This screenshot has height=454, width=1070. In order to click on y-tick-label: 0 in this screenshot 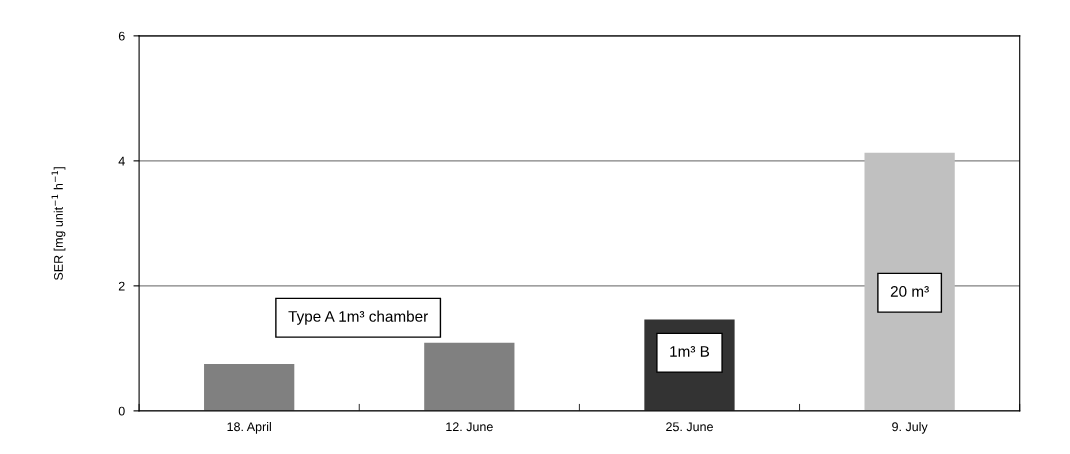, I will do `click(121, 411)`.